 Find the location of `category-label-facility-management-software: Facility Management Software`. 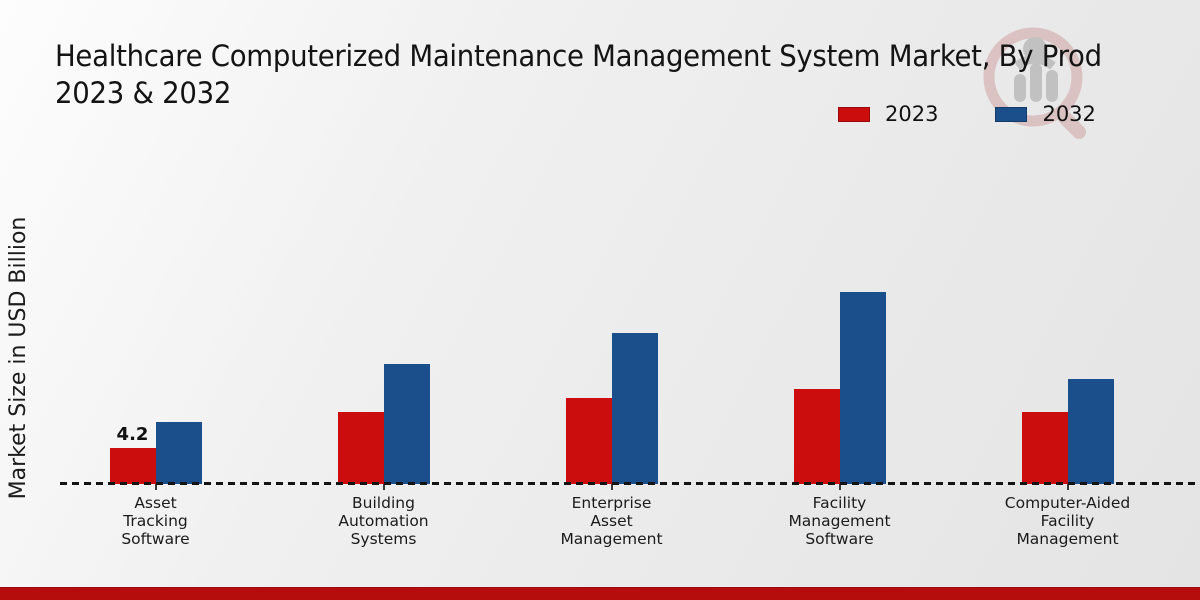

category-label-facility-management-software: Facility Management Software is located at coordinates (839, 521).